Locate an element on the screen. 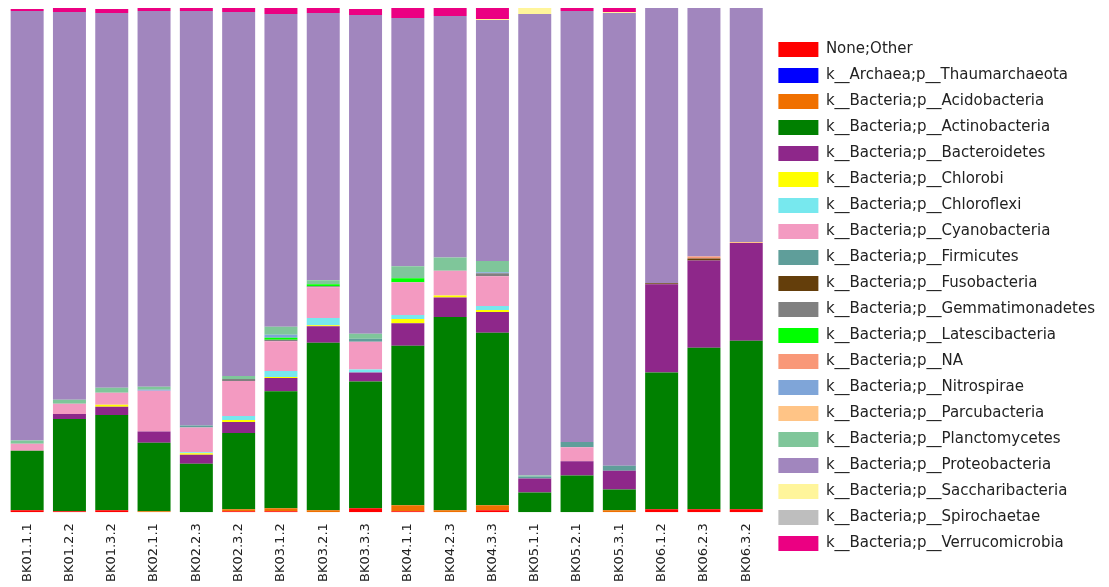 This screenshot has height=587, width=1109. legend-label: k__Bacteria;p__Saccharibacteria is located at coordinates (946, 491).